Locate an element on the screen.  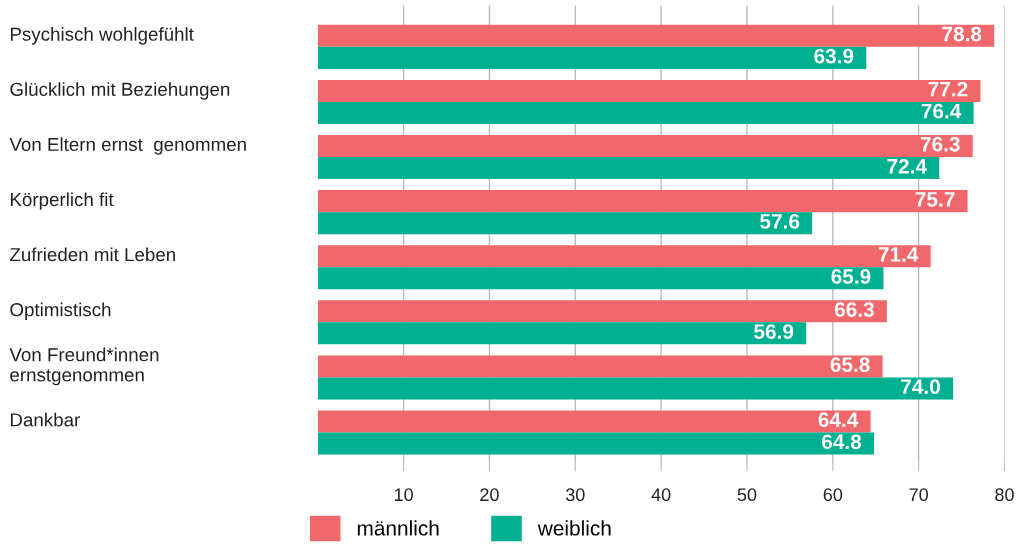
y-tick-label: Zufrieden mit Leben is located at coordinates (92, 254).